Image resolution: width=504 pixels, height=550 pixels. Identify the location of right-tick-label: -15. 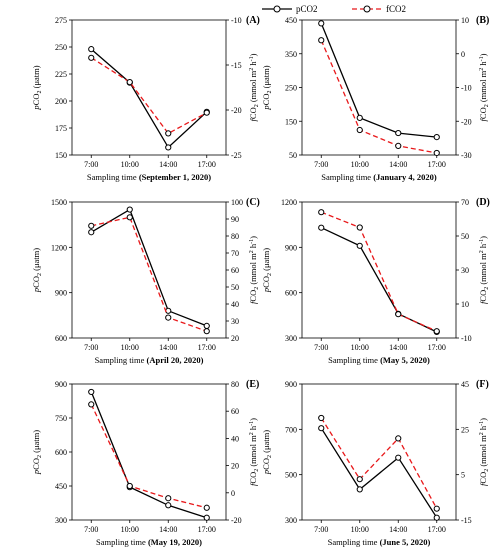
(236, 65).